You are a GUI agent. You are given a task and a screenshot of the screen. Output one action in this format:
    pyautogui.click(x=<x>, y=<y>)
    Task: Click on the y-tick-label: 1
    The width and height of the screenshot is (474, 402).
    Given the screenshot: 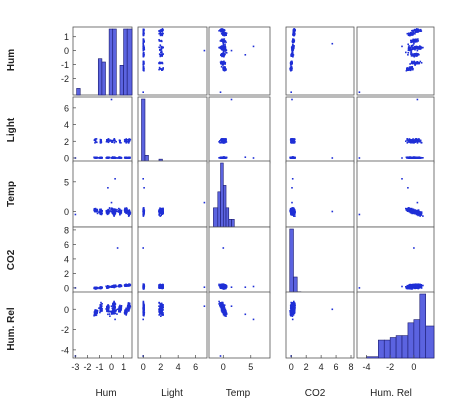 What is the action you would take?
    pyautogui.click(x=66, y=37)
    